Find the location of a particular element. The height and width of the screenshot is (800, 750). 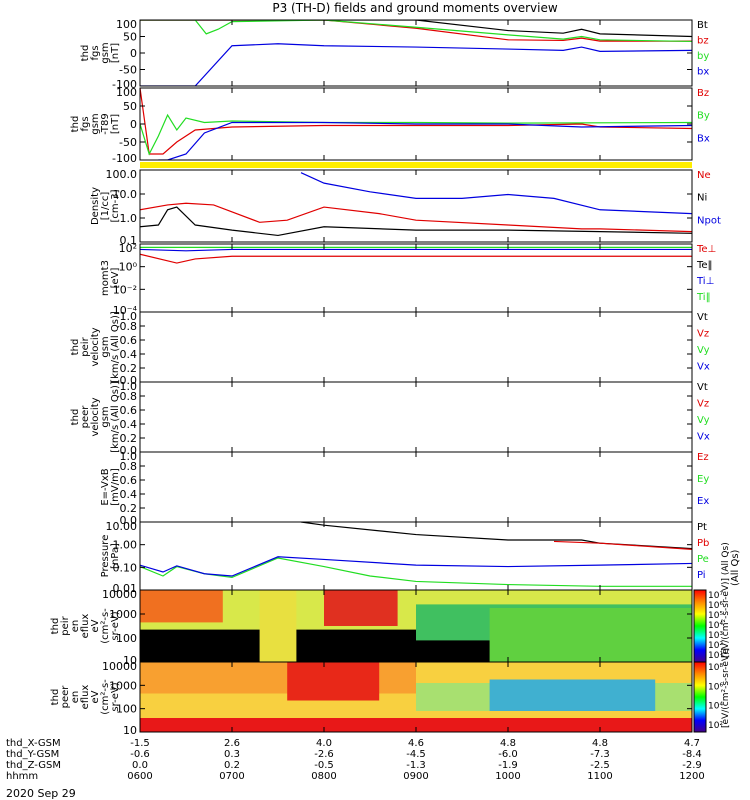

x-tick-label: 0700 is located at coordinates (231, 776).